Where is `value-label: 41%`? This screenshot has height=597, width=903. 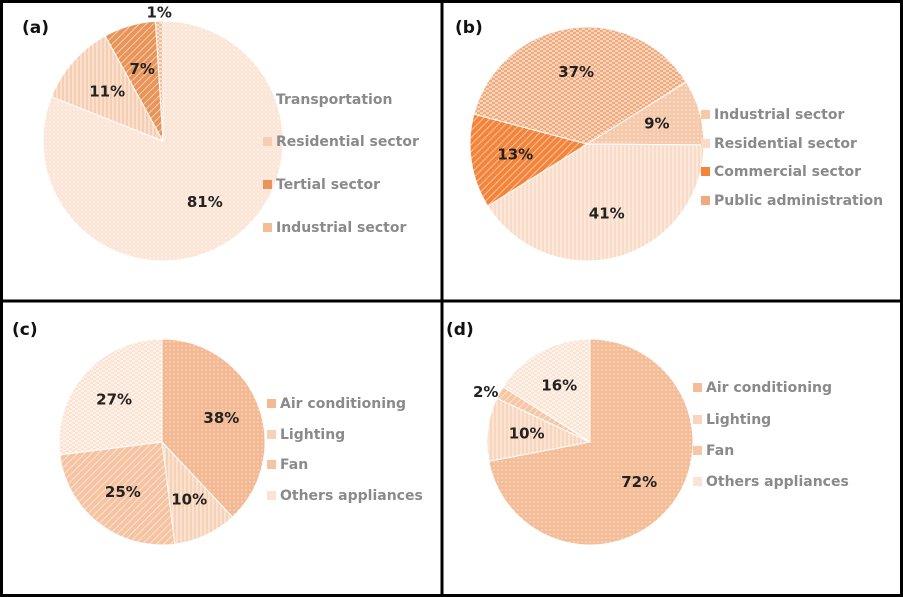
value-label: 41% is located at coordinates (607, 213).